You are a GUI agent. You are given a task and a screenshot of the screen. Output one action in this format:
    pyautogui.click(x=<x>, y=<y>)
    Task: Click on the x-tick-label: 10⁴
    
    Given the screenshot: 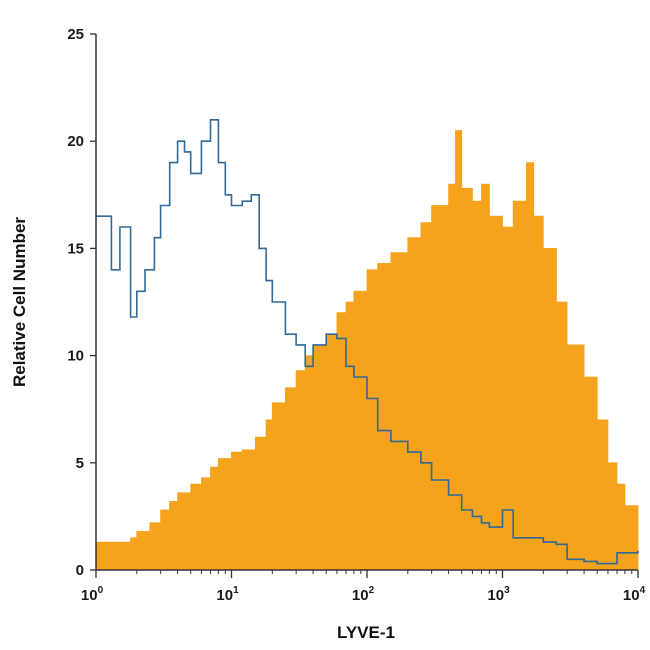 What is the action you would take?
    pyautogui.click(x=634, y=594)
    